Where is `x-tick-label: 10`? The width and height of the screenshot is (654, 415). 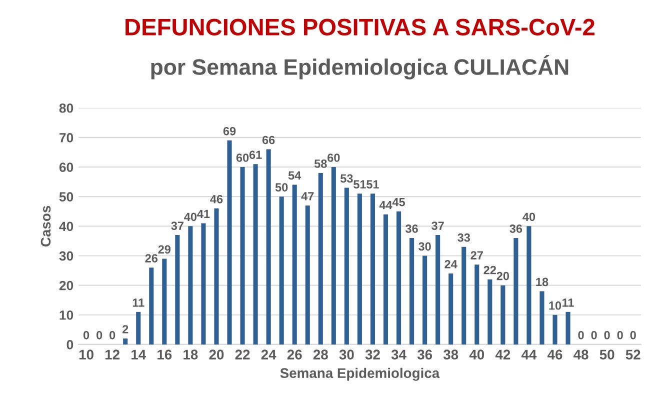
x-tick-label: 10 is located at coordinates (86, 355).